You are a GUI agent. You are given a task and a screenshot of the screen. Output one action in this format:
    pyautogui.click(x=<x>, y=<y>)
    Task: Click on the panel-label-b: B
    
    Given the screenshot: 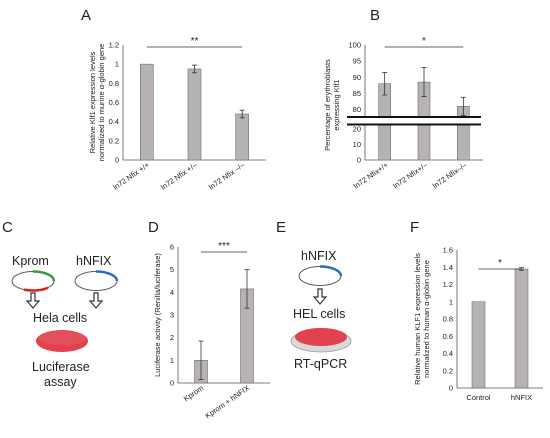 What is the action you would take?
    pyautogui.click(x=375, y=15)
    